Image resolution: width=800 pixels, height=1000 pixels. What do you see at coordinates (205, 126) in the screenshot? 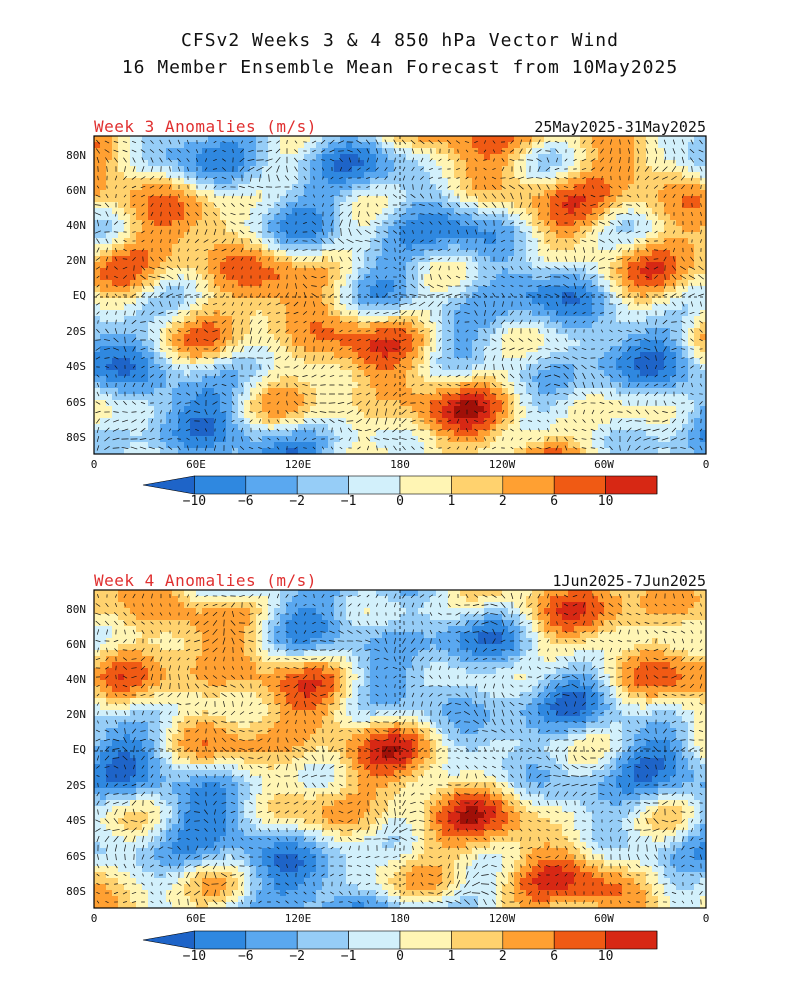
I see `panel1-label: Week 3 Anomalies (m/s)` at bounding box center [205, 126].